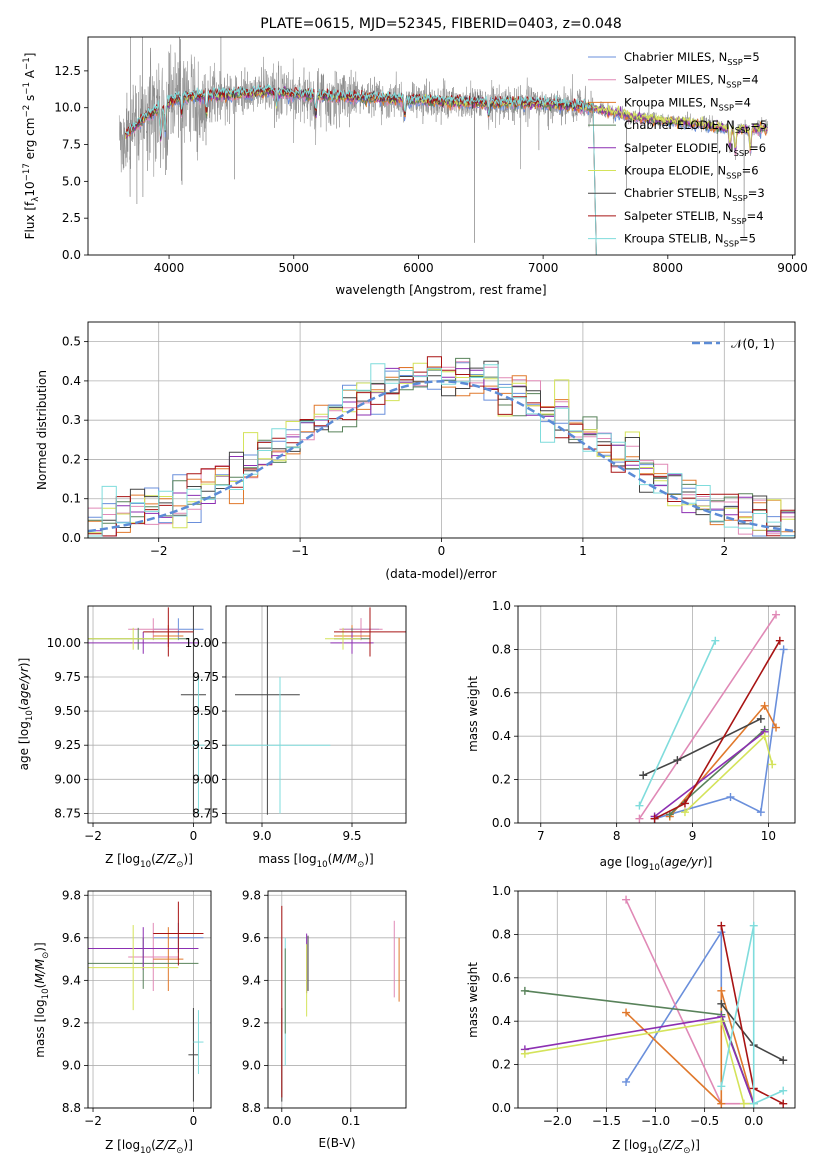 The width and height of the screenshot is (819, 1170). Describe the element at coordinates (752, 1015) in the screenshot. I see `weight-line-kroupa-stelib` at that location.